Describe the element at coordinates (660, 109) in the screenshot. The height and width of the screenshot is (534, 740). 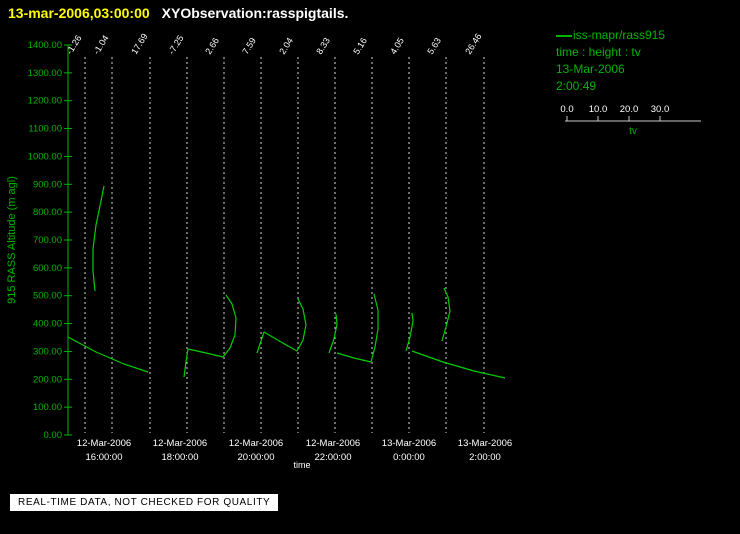
I see `legend-axis-tick-label: 30.0` at that location.